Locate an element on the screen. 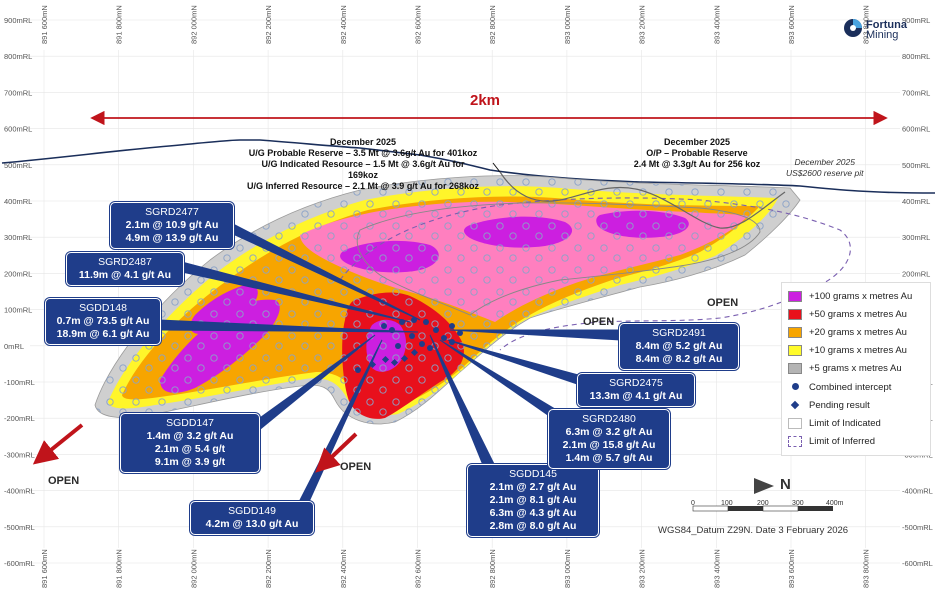 This screenshot has width=938, height=594. northing-label: 891 600mN is located at coordinates (44, 568).